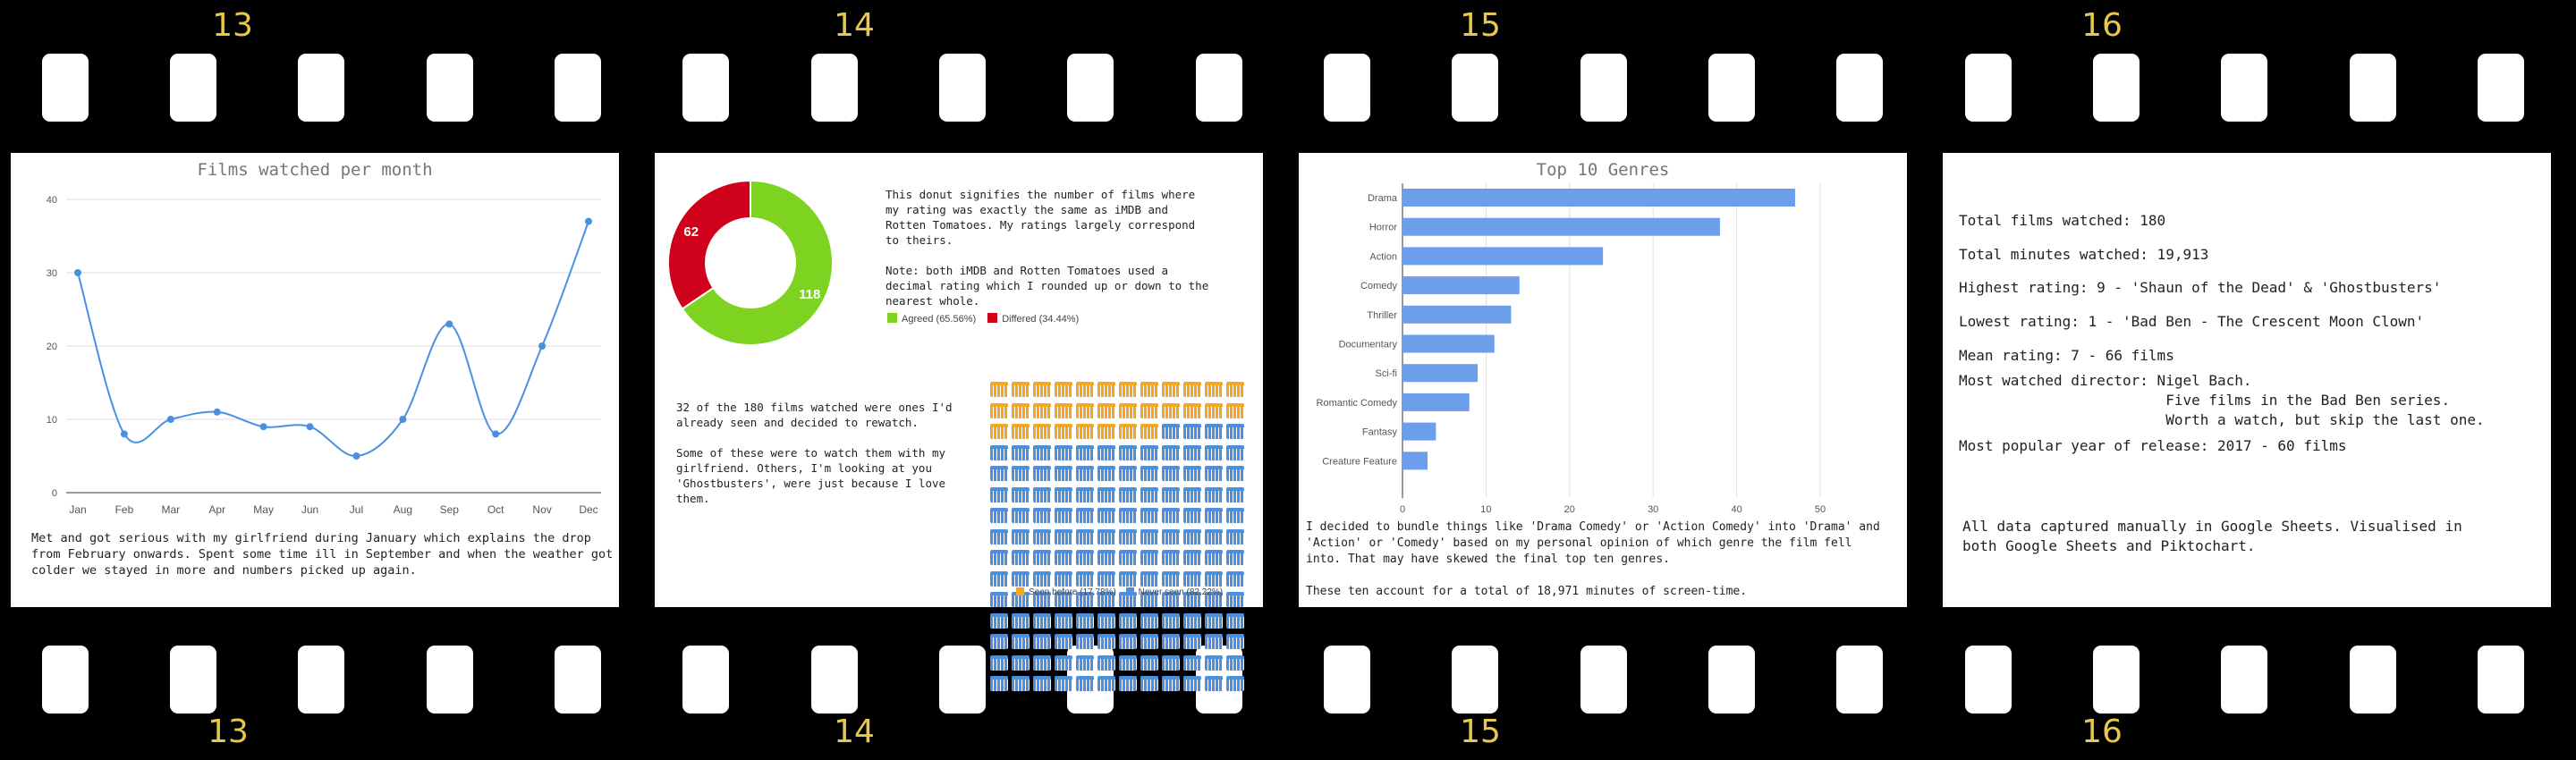 This screenshot has height=760, width=2576. I want to click on chart-title: Films watched per month, so click(315, 170).